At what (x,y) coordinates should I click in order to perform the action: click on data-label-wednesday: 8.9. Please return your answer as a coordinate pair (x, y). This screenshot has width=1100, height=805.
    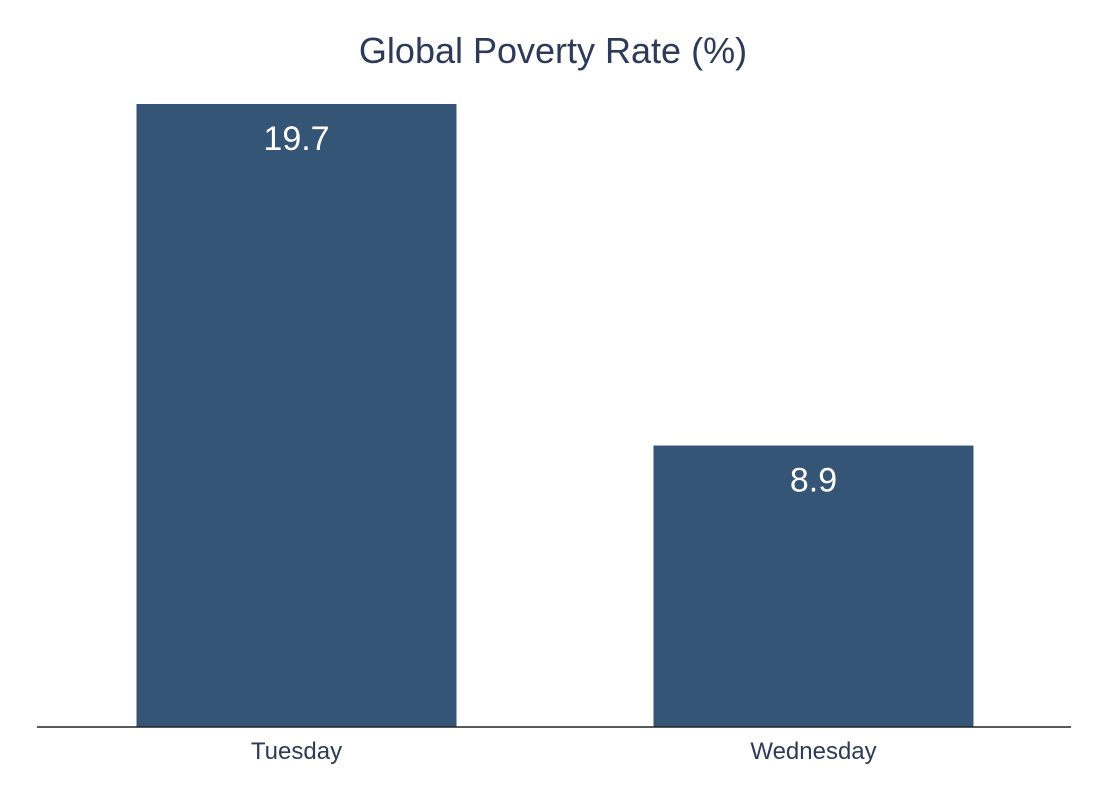
    Looking at the image, I should click on (813, 481).